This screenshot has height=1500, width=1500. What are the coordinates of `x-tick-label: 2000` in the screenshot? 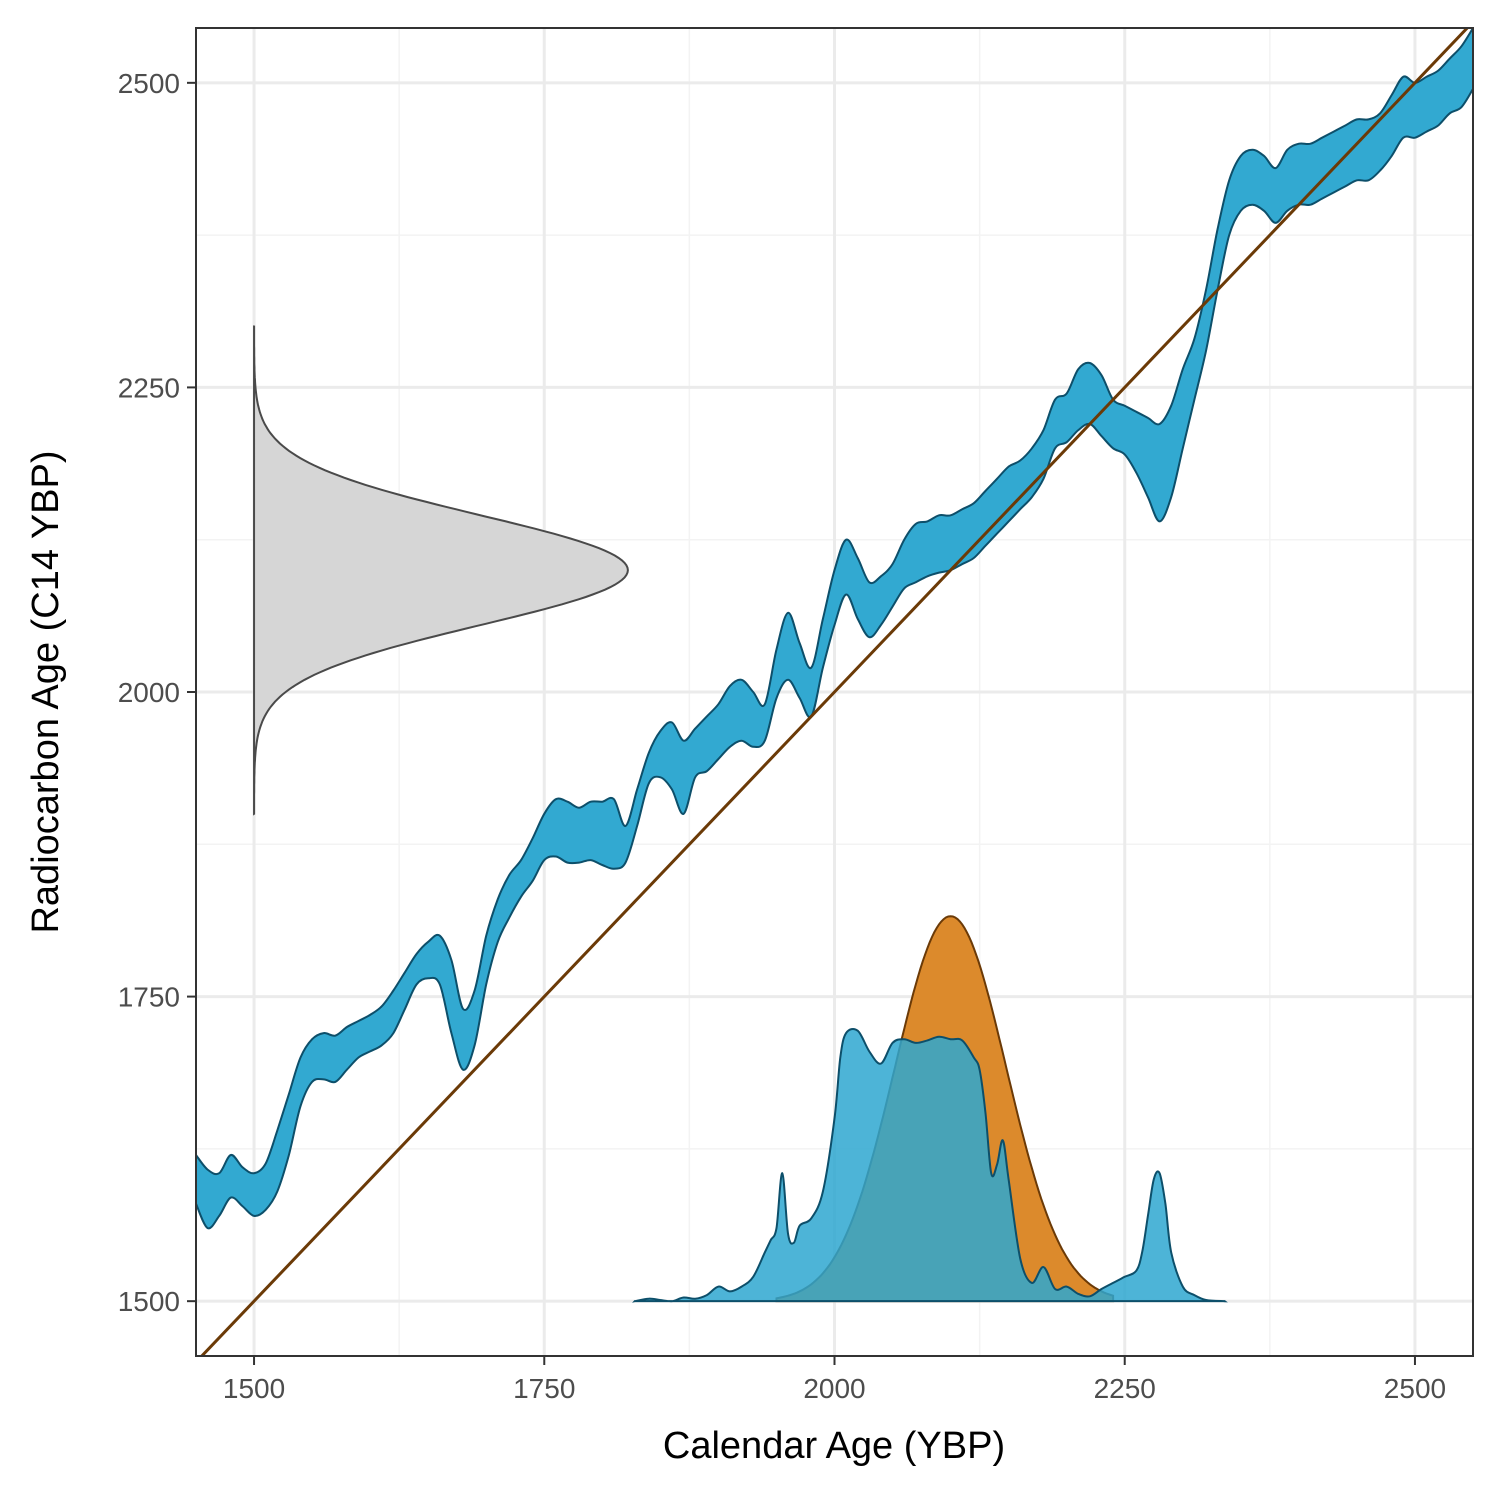 It's located at (834, 1388).